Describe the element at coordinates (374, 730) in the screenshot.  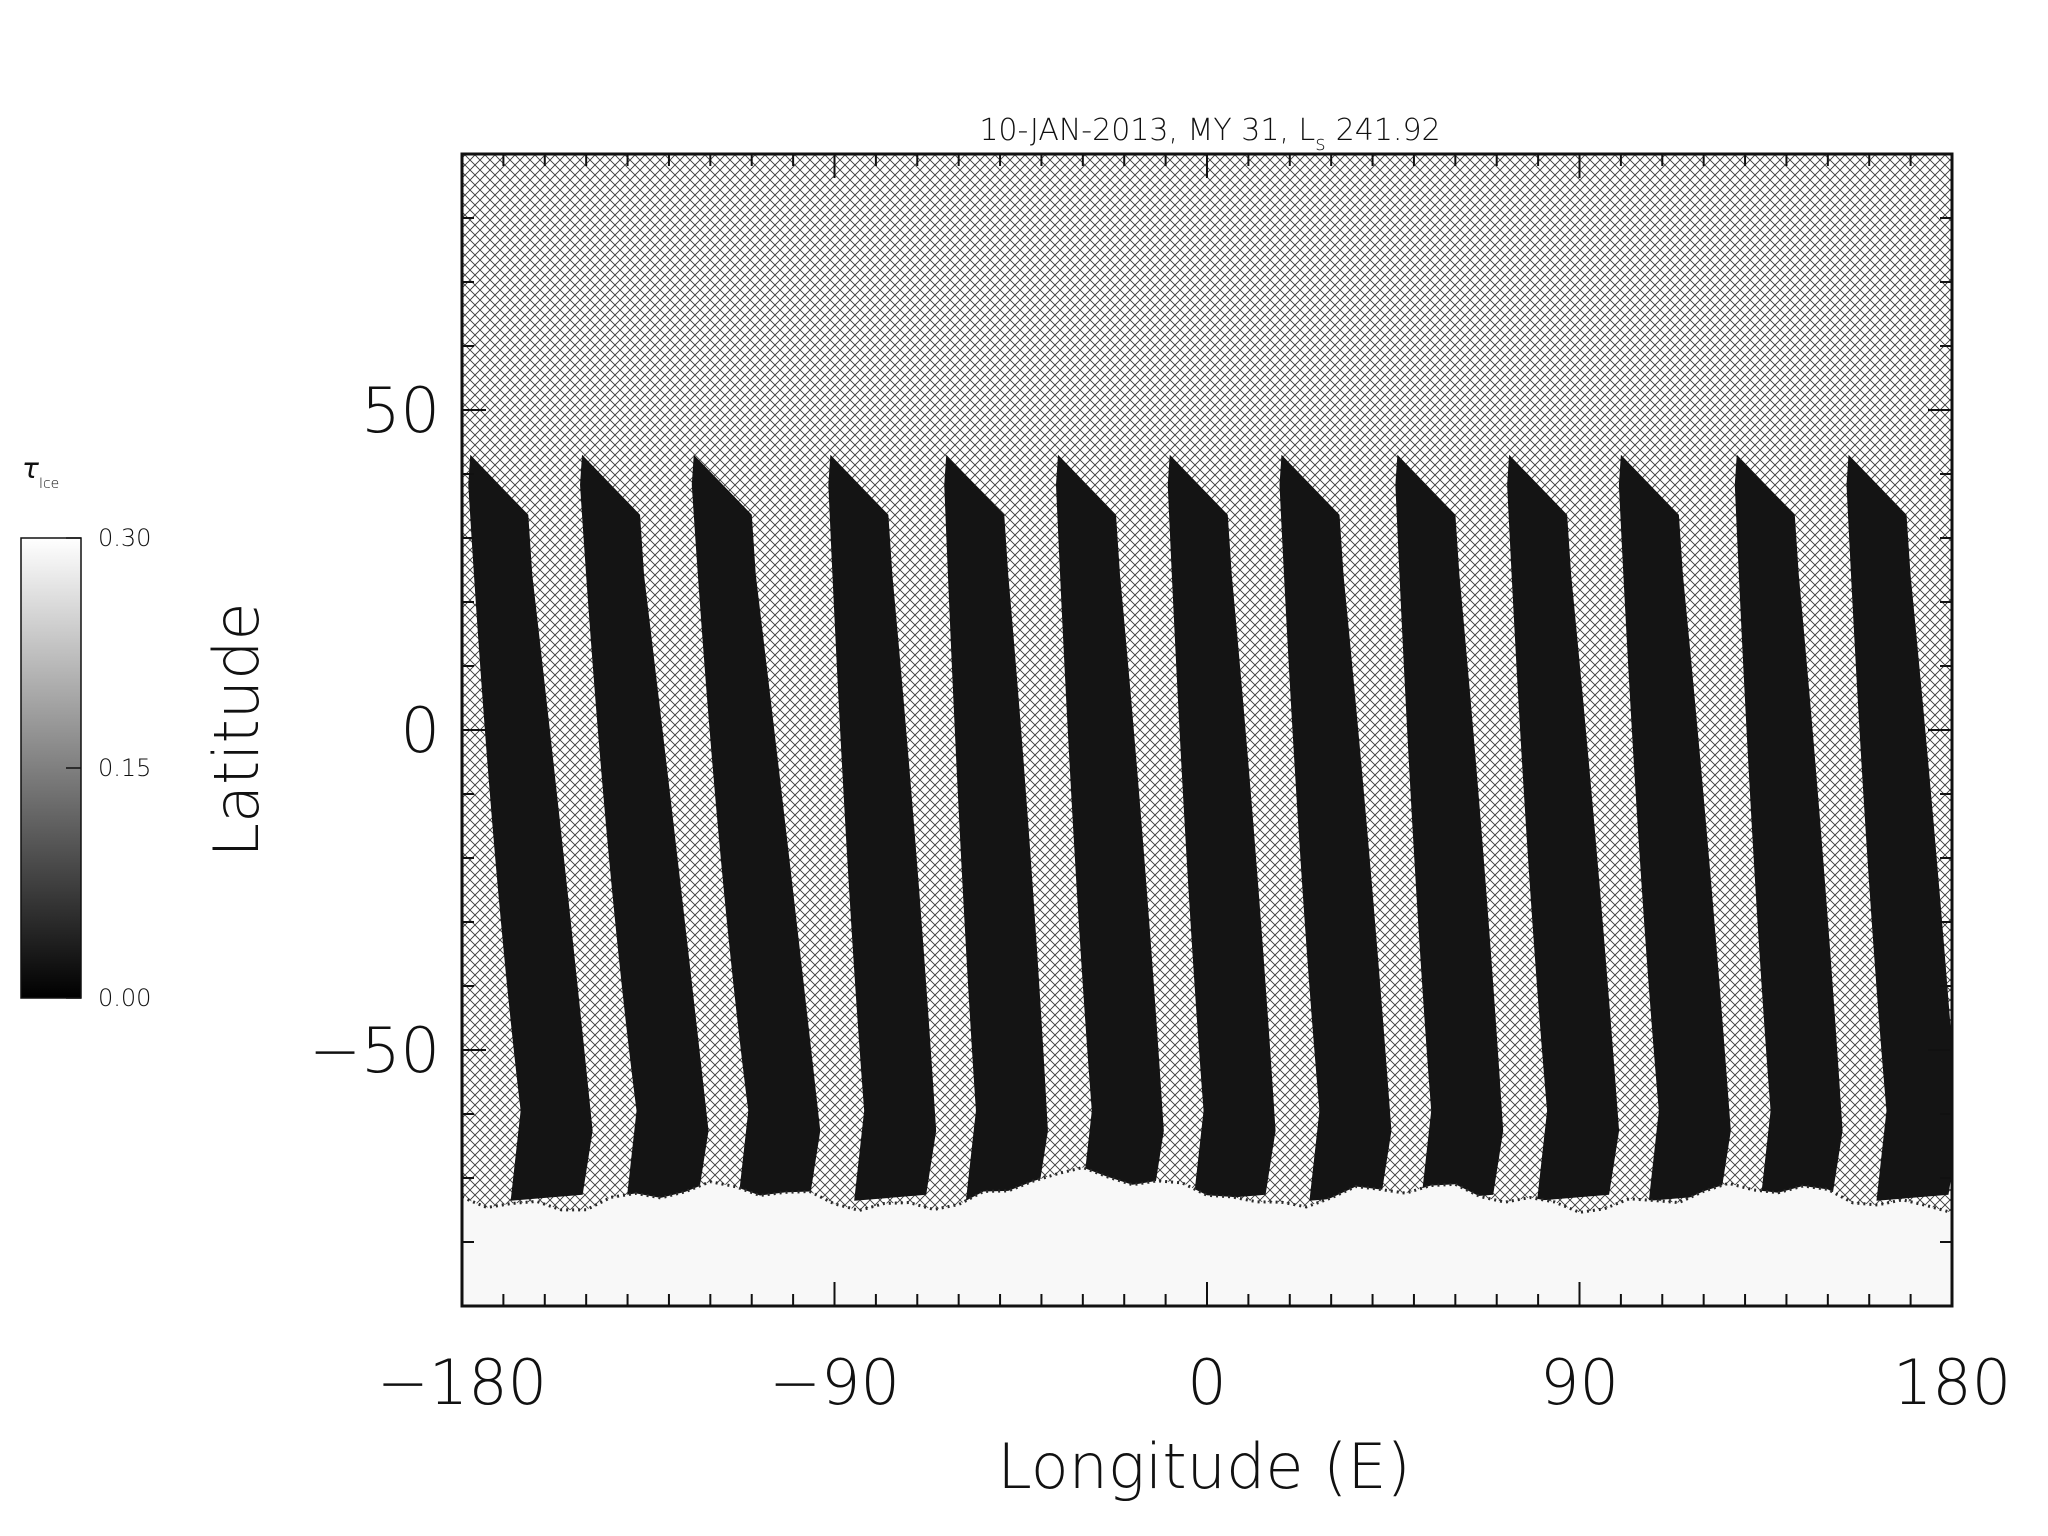
I see `y-tick-labels: −50 0 50` at that location.